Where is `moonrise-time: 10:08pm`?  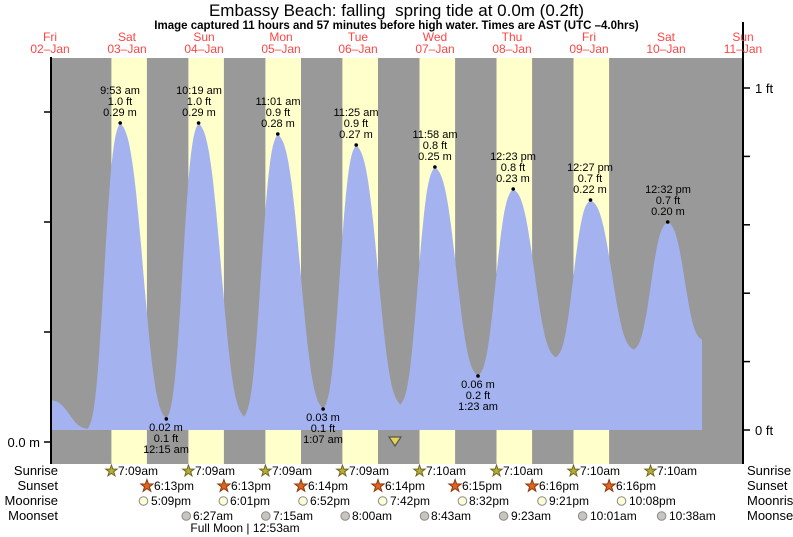
moonrise-time: 10:08pm is located at coordinates (652, 501).